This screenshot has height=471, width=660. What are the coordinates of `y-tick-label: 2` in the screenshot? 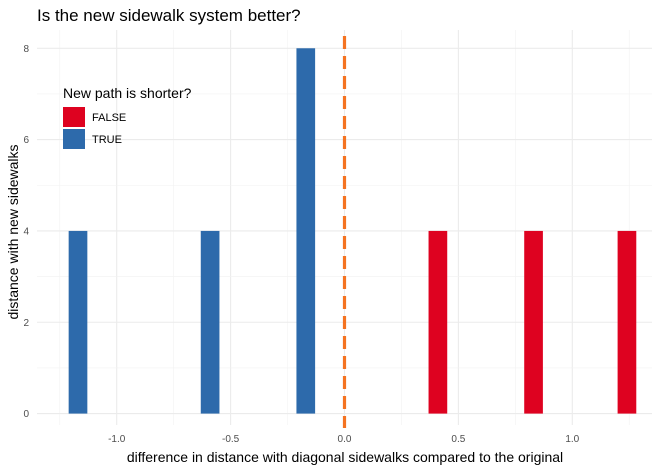 It's located at (26, 323).